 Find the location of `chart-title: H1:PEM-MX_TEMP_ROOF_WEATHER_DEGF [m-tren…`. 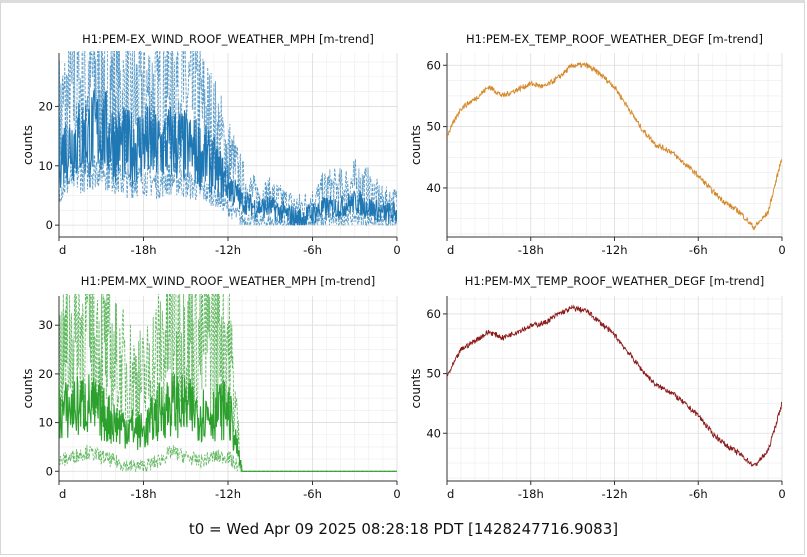

chart-title: H1:PEM-MX_TEMP_ROOF_WEATHER_DEGF [m-tren… is located at coordinates (615, 281).